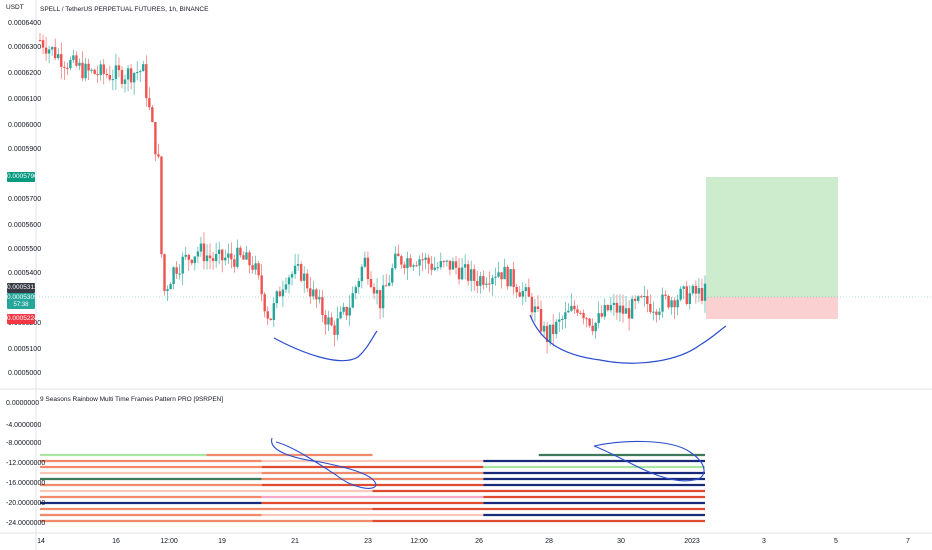  Describe the element at coordinates (368, 541) in the screenshot. I see `time-axis-label: 23` at that location.